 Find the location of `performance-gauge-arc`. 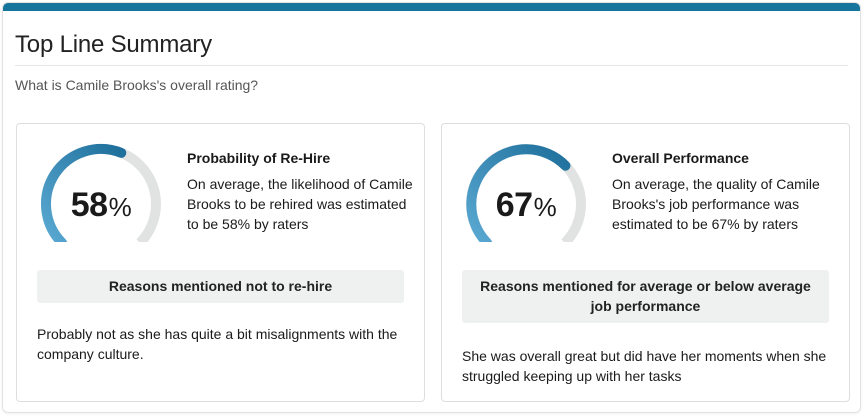

performance-gauge-arc is located at coordinates (526, 193).